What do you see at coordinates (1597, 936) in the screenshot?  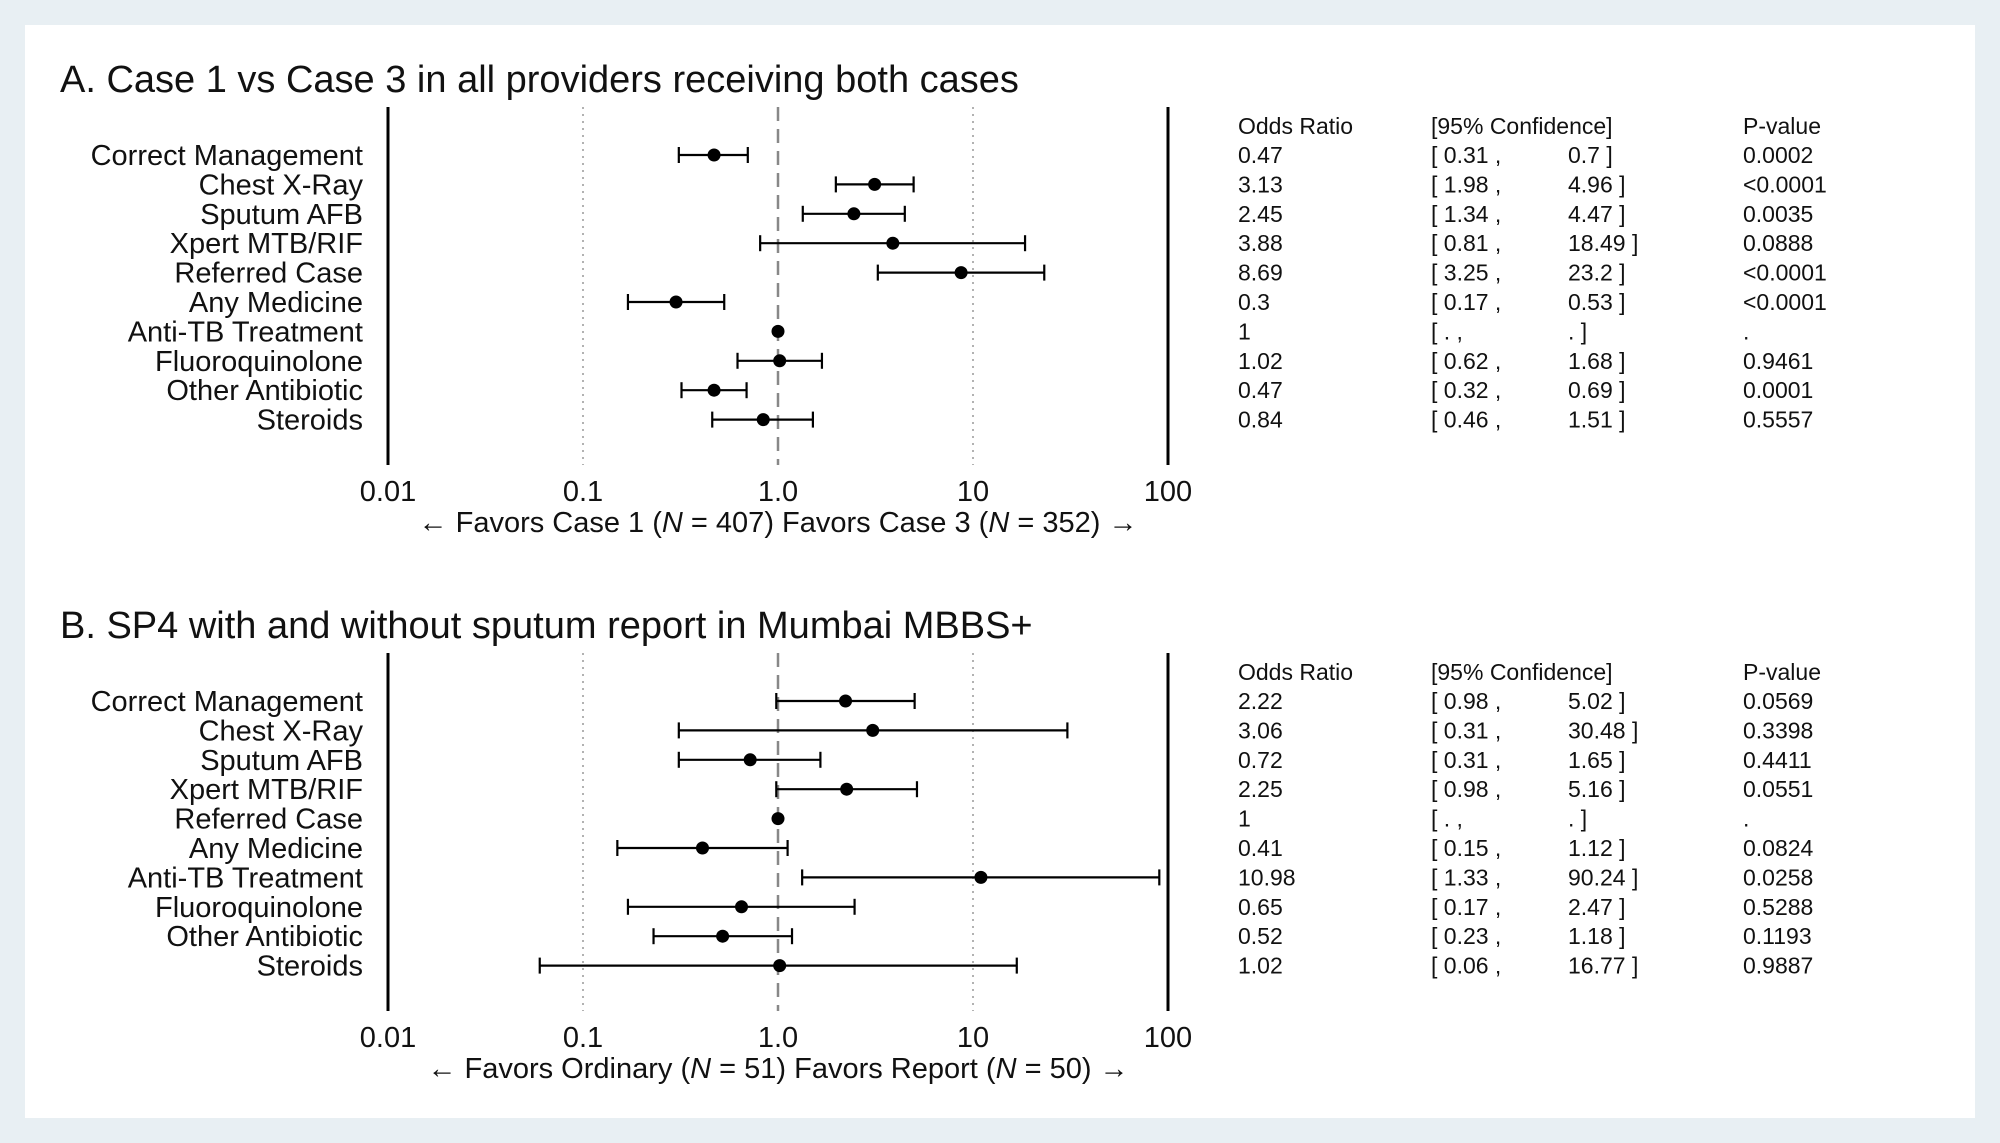 I see `ci-high-value: 1.18 ]` at bounding box center [1597, 936].